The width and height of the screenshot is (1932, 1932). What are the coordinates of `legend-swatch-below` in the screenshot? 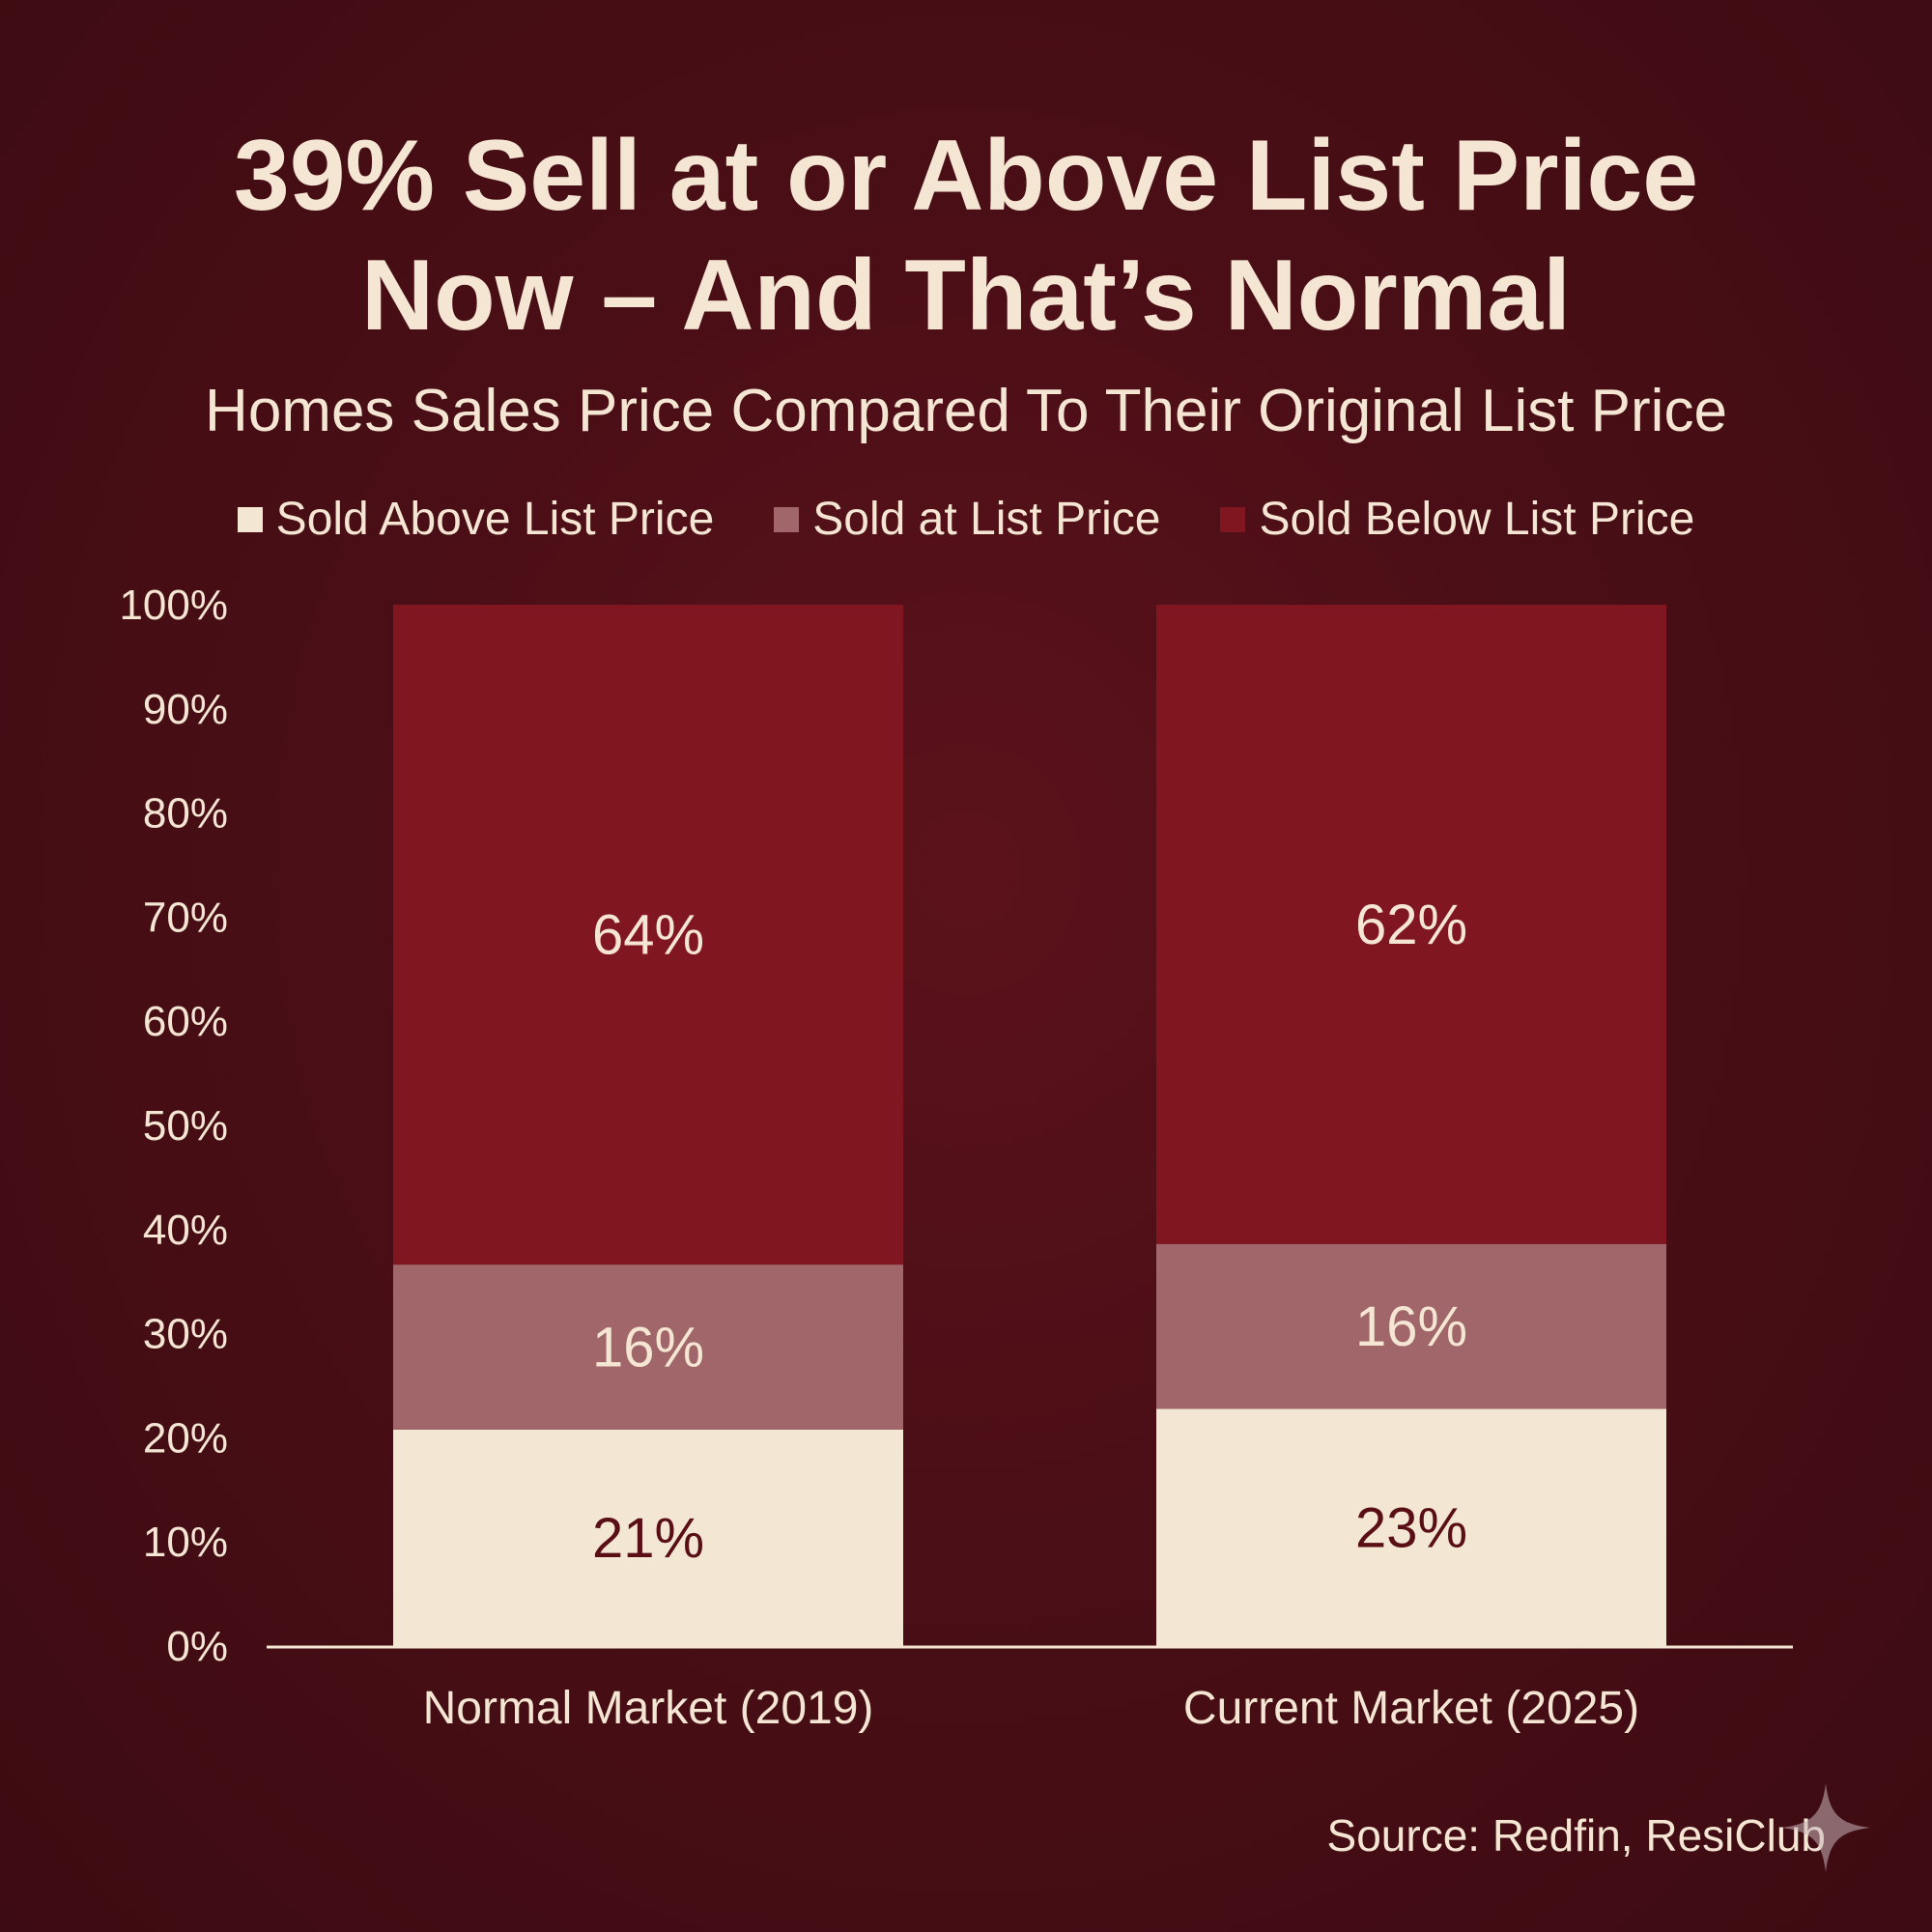 It's located at (1233, 519).